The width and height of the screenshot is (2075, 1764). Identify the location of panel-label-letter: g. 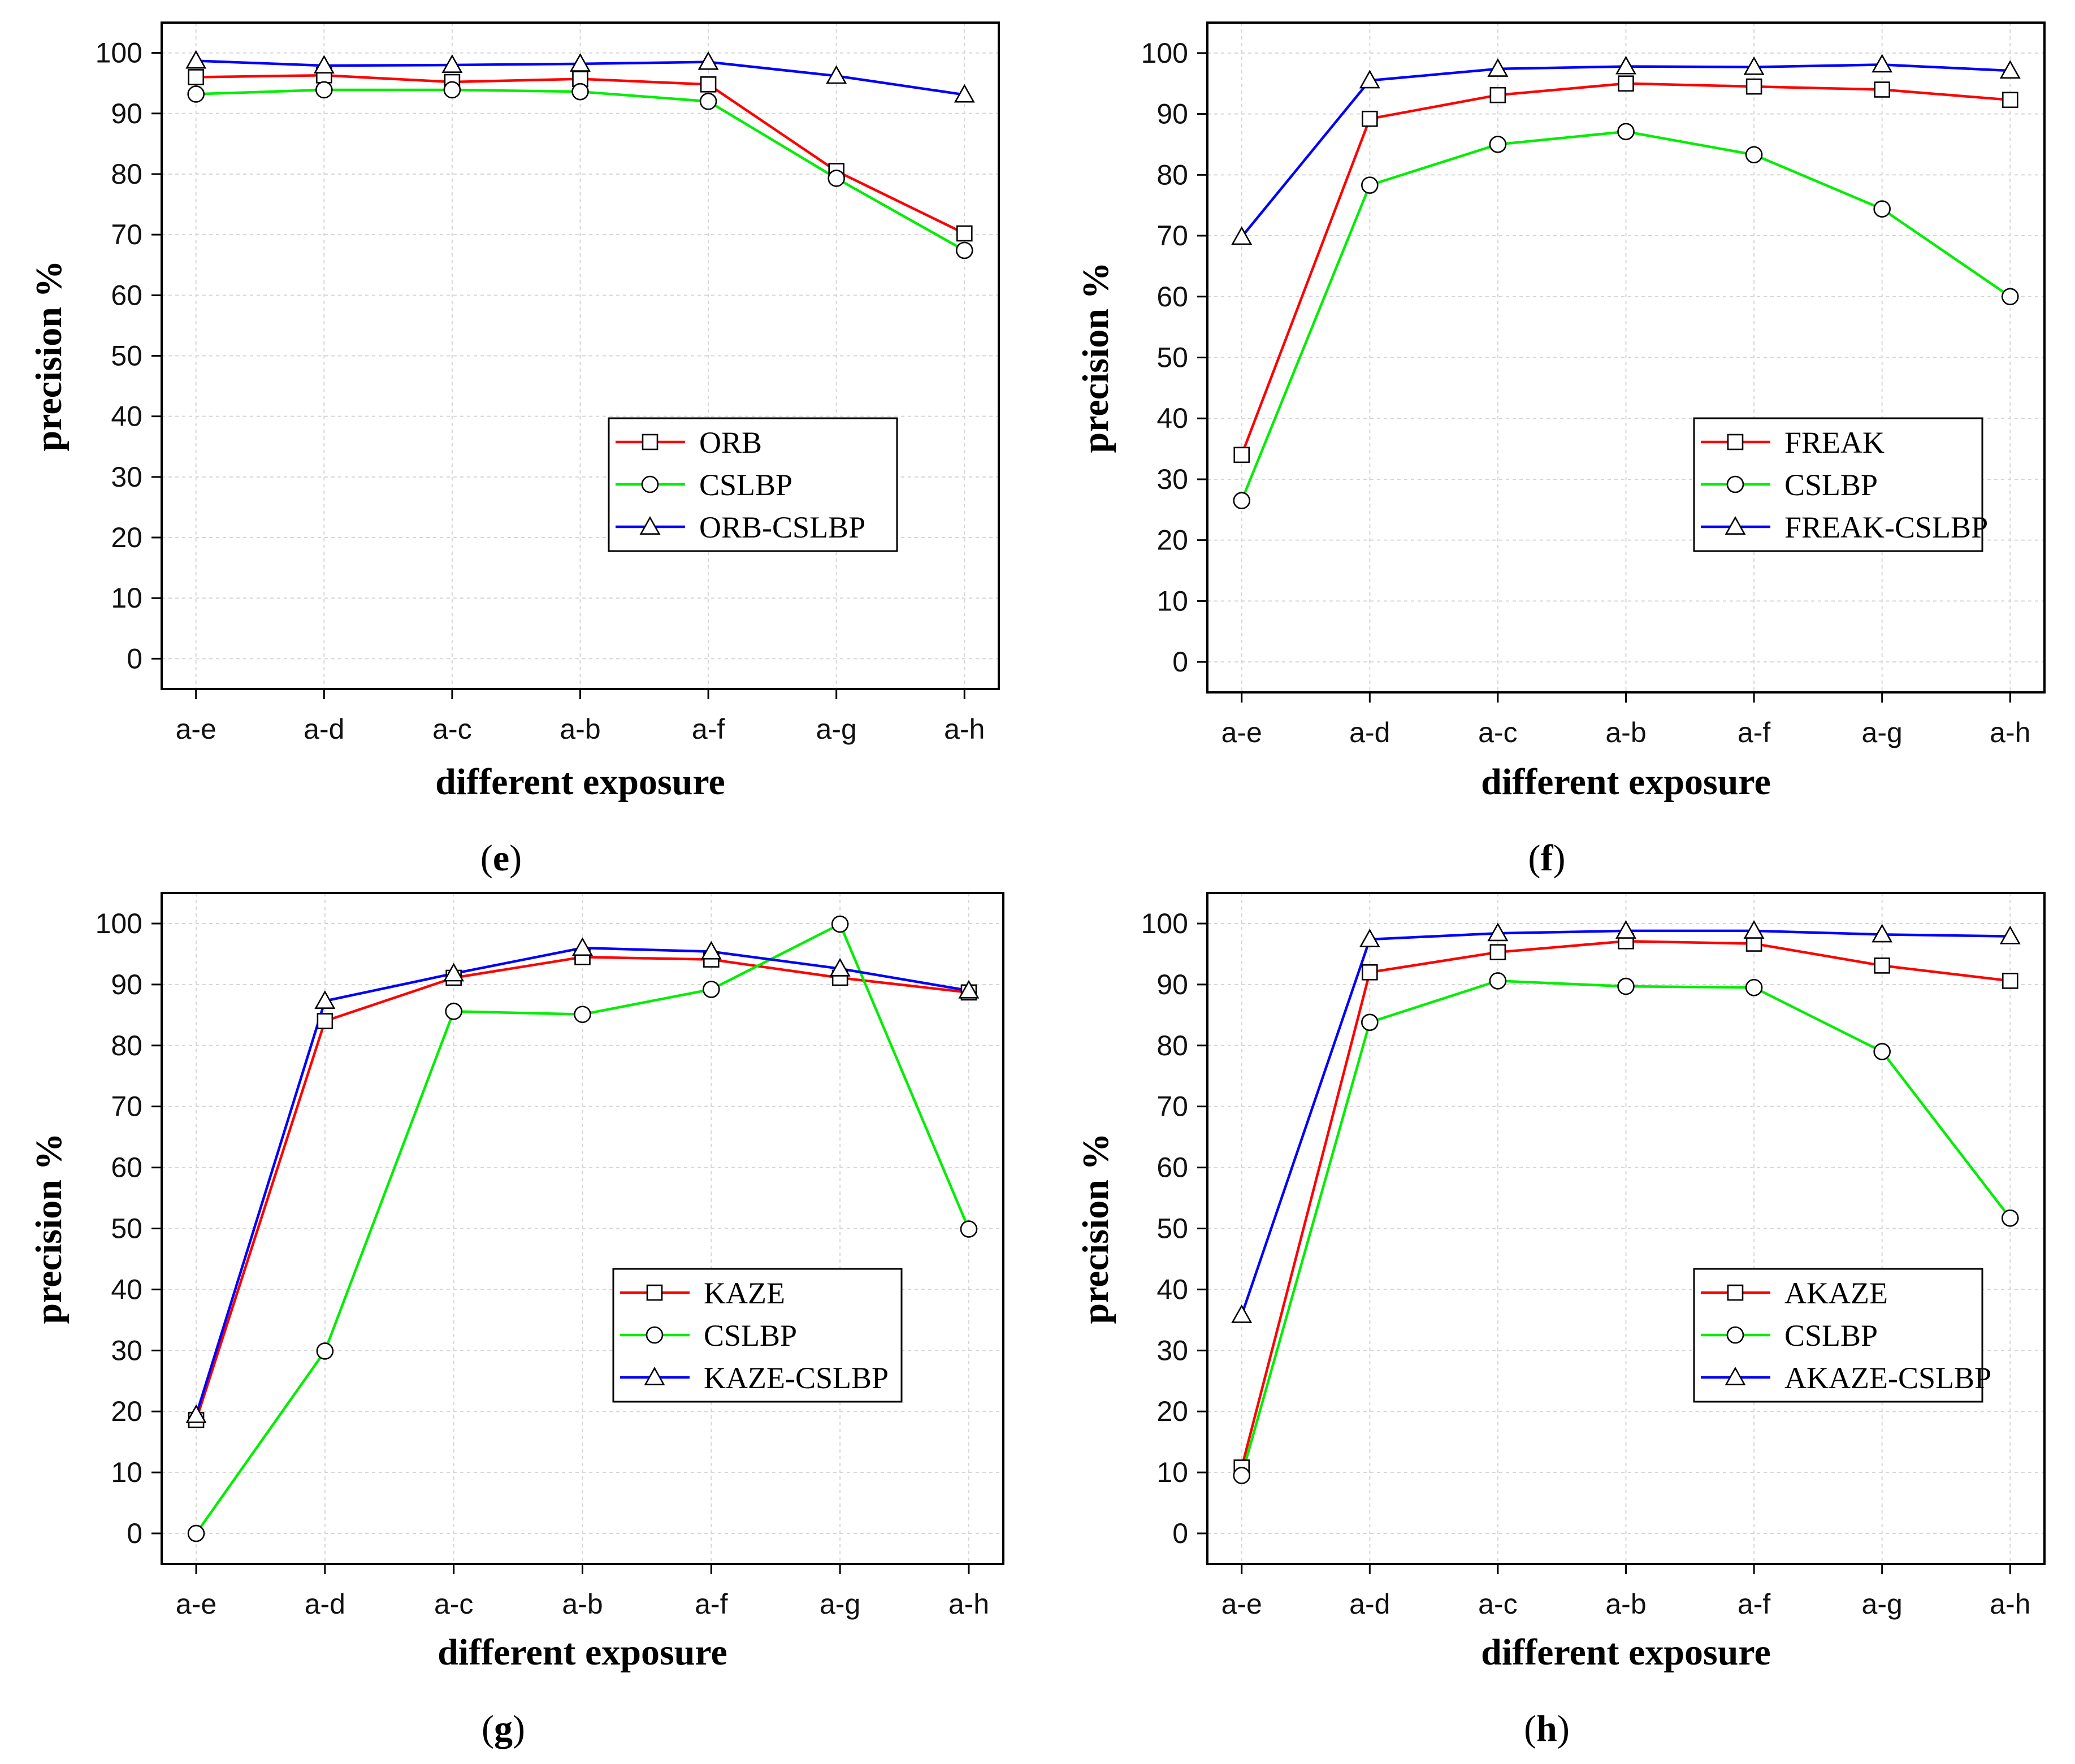
(504, 1728).